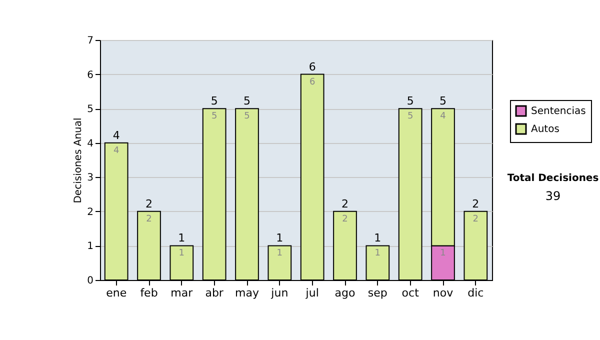  I want to click on data-label: 6, so click(312, 82).